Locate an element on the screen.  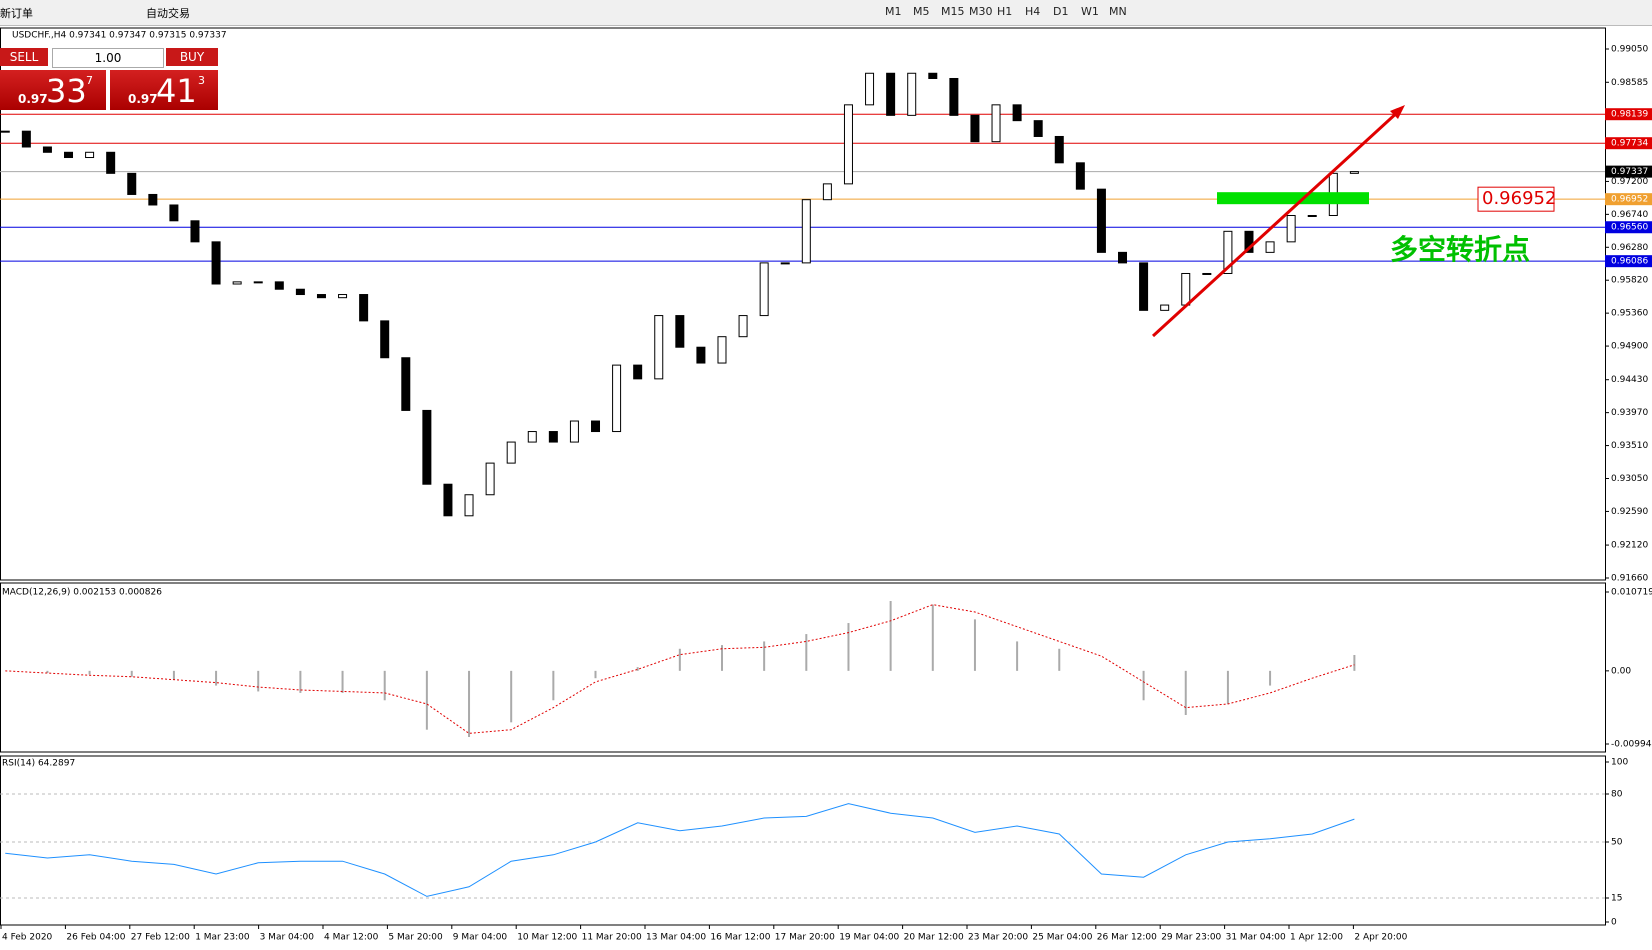
y-tick-label: 0.95820 is located at coordinates (1629, 281).